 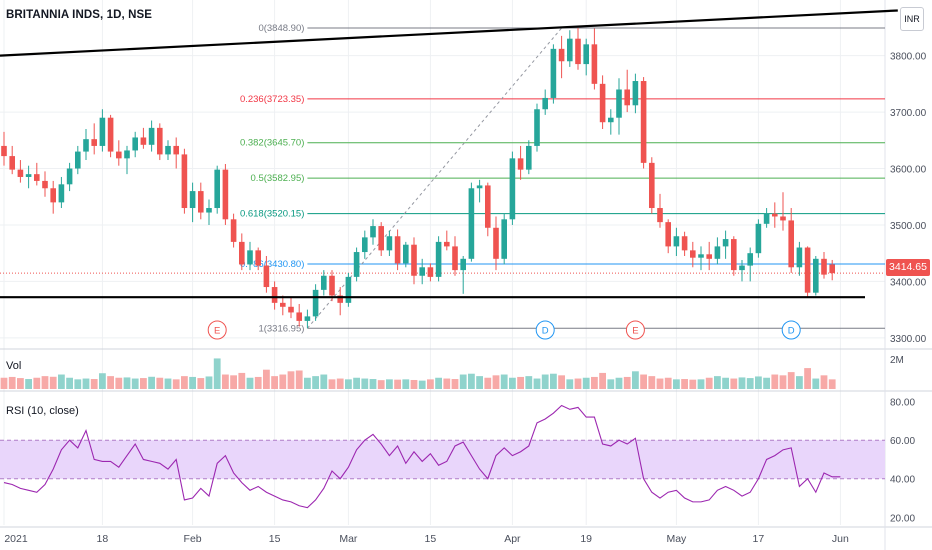 I want to click on price-axis-label: 3800.00, so click(x=908, y=57).